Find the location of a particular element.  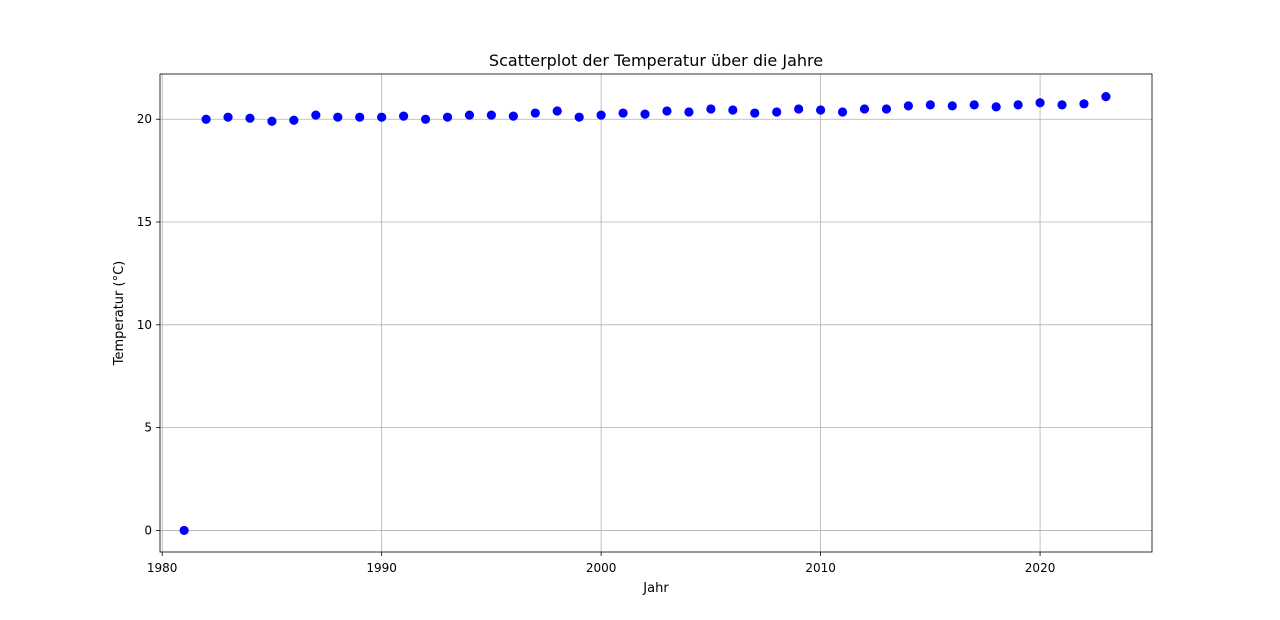

y-tick-label: 10 is located at coordinates (144, 325).